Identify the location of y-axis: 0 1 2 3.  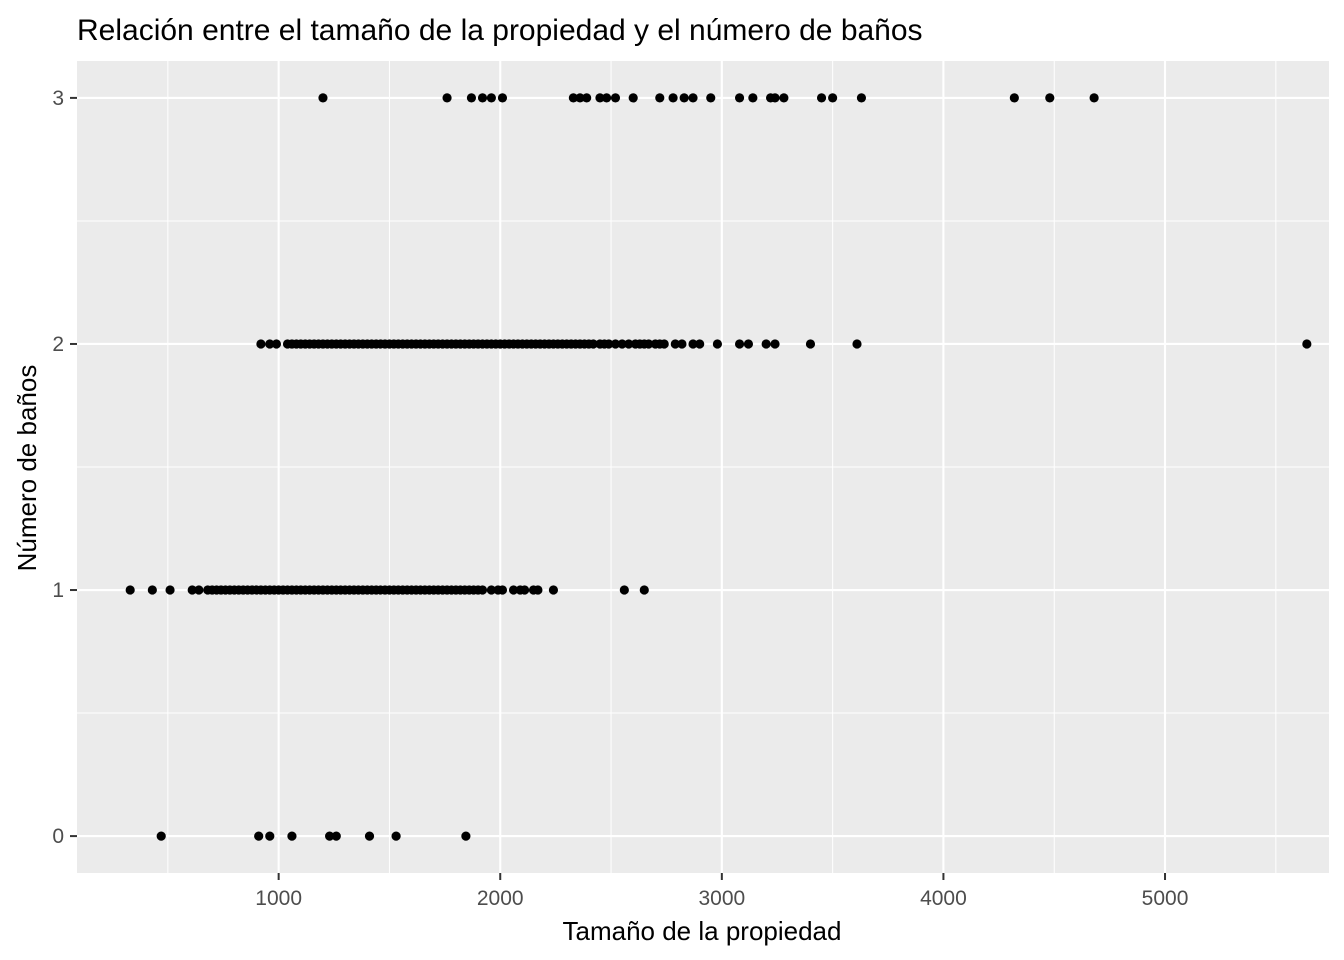
(64, 467).